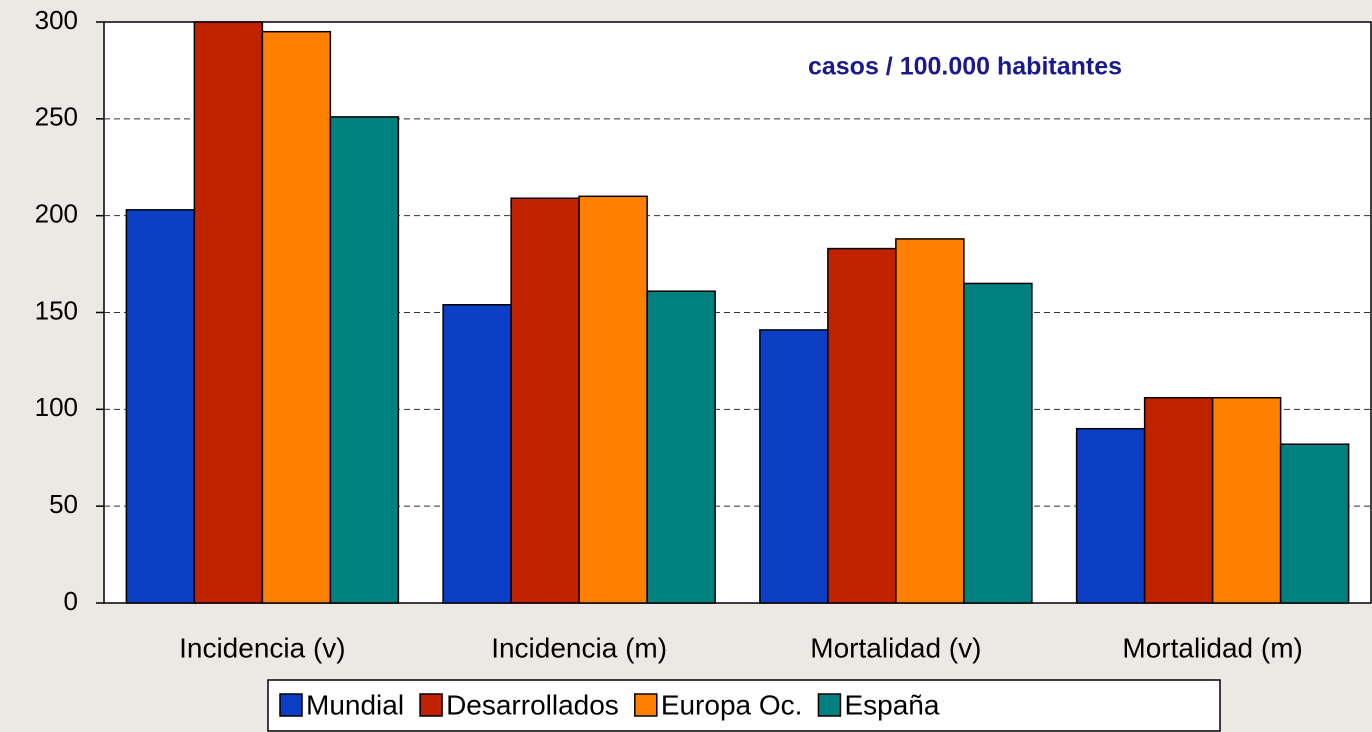 Image resolution: width=1372 pixels, height=732 pixels. I want to click on legend-label: Europa Oc., so click(732, 704).